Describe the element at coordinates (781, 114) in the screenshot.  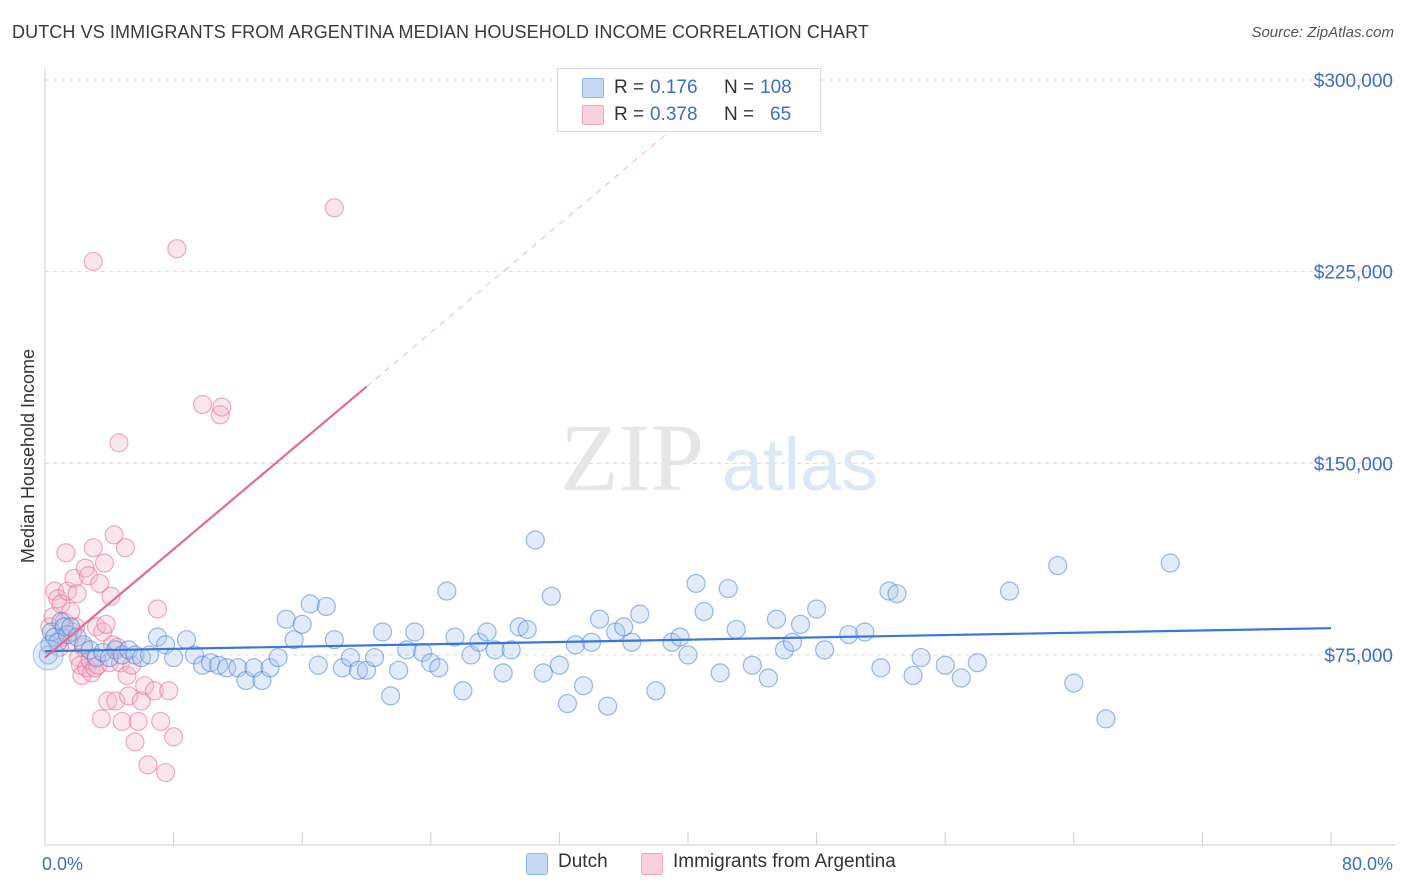
I see `legend-n-value: 65` at that location.